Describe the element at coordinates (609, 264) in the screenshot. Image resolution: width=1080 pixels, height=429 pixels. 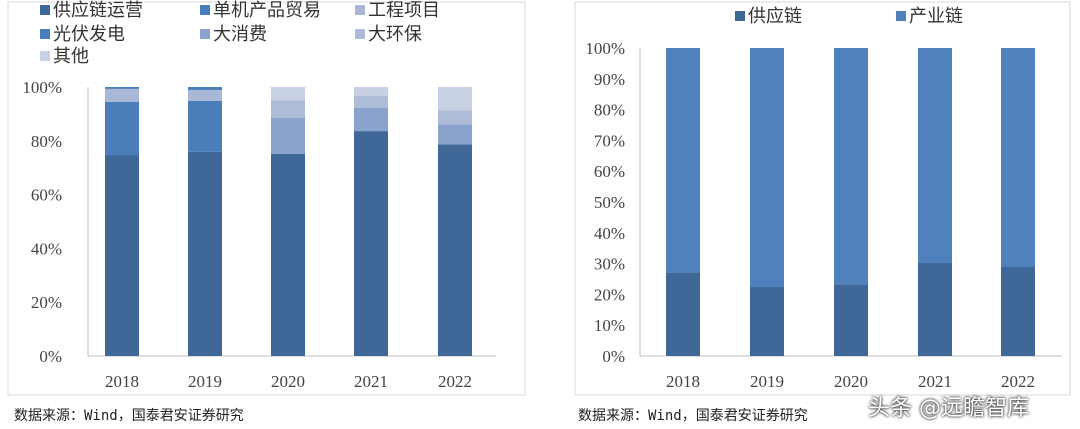
I see `y-tick-label: 30%` at that location.